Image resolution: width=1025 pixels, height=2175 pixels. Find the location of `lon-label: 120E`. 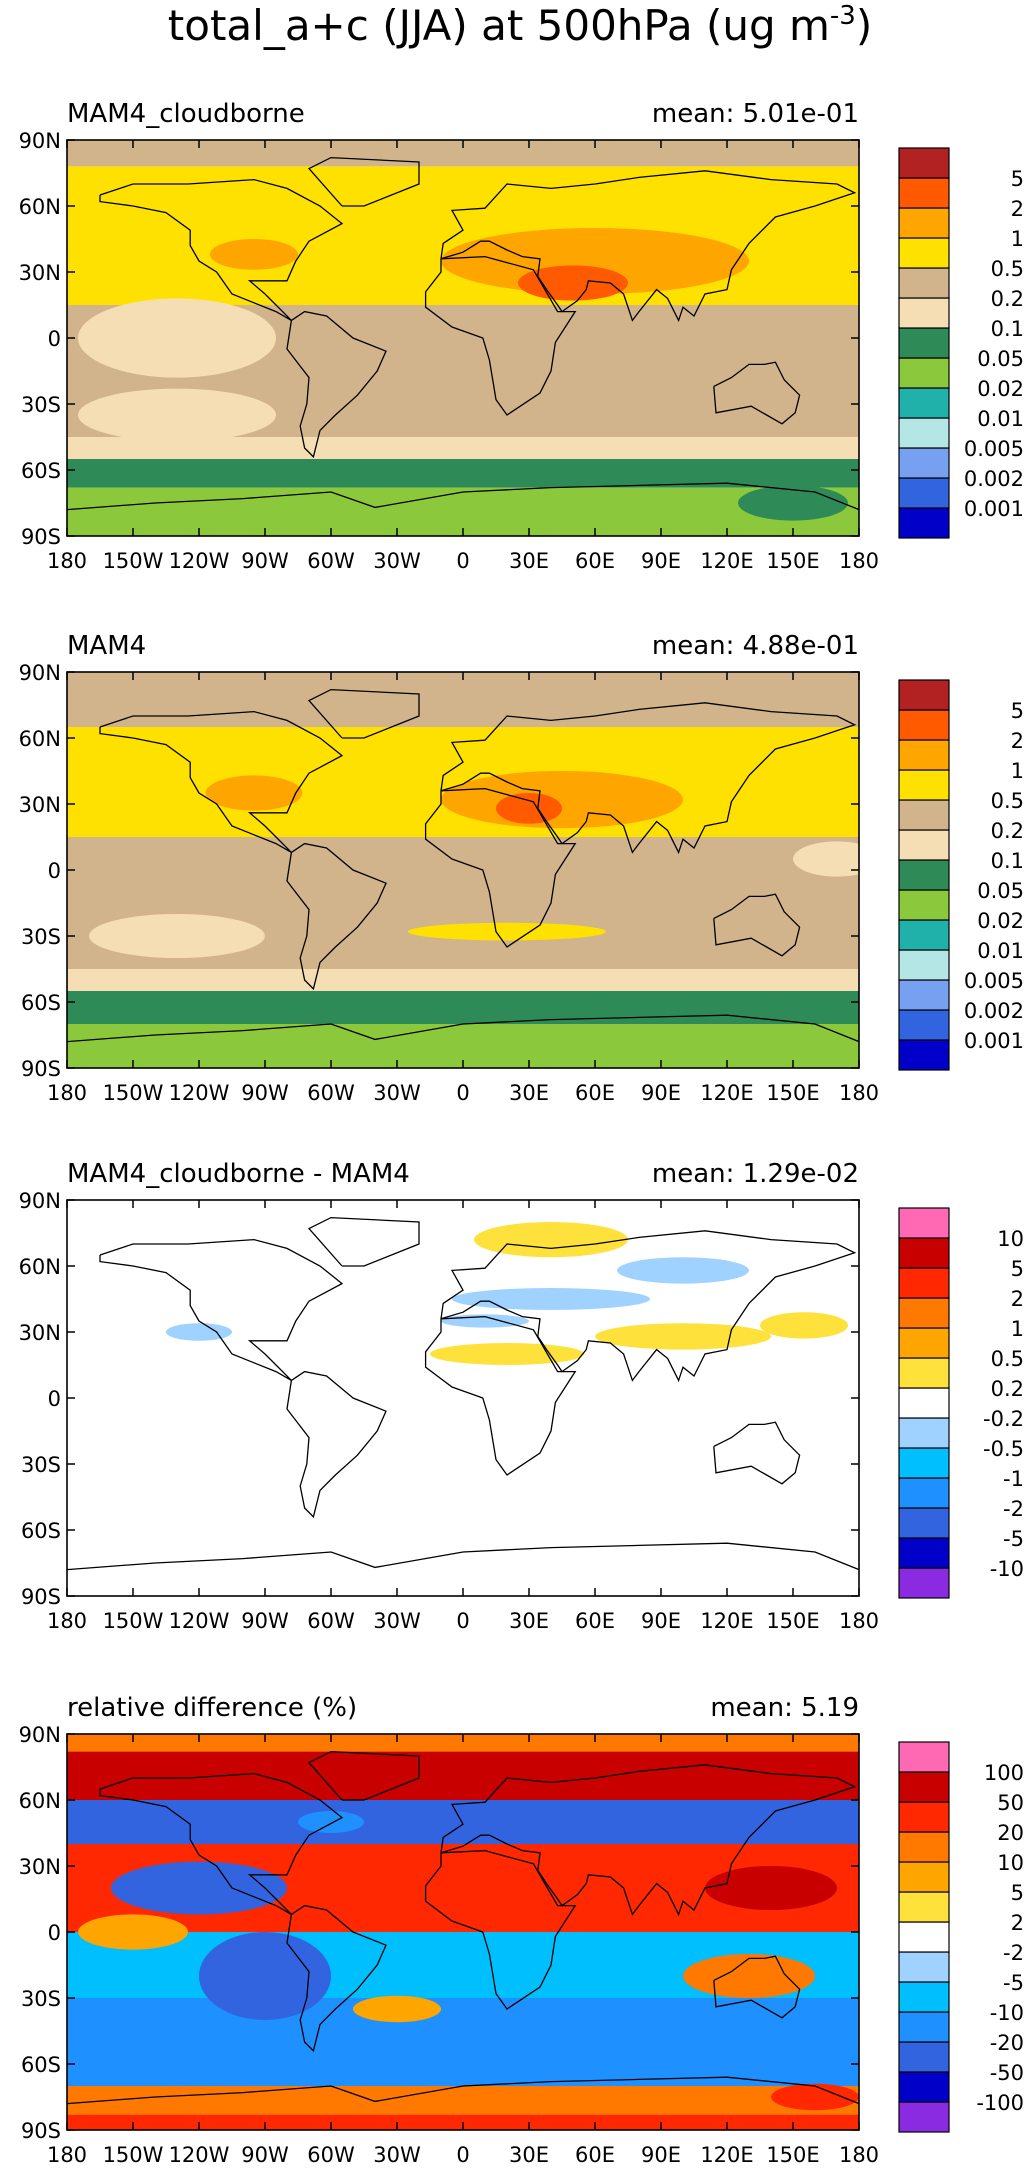

lon-label: 120E is located at coordinates (726, 1093).